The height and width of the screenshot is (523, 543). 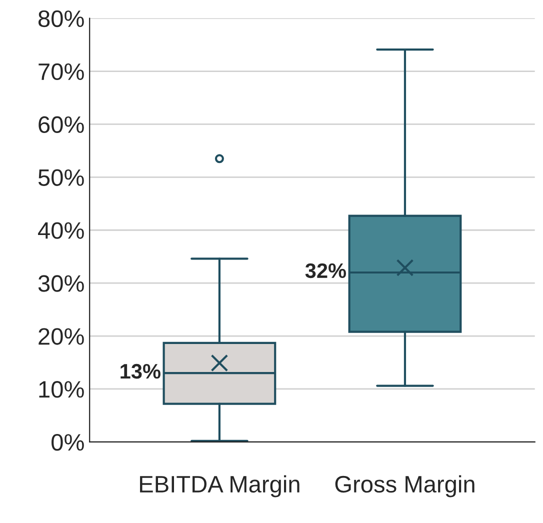 I want to click on x-tick-label: Gross Margin, so click(x=404, y=486).